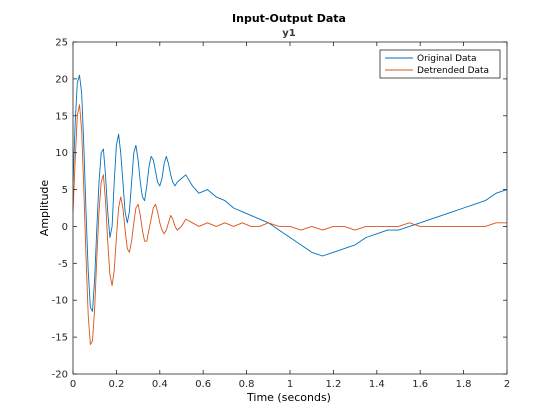 This screenshot has height=420, width=560. I want to click on chart-subtitle: y1, so click(289, 33).